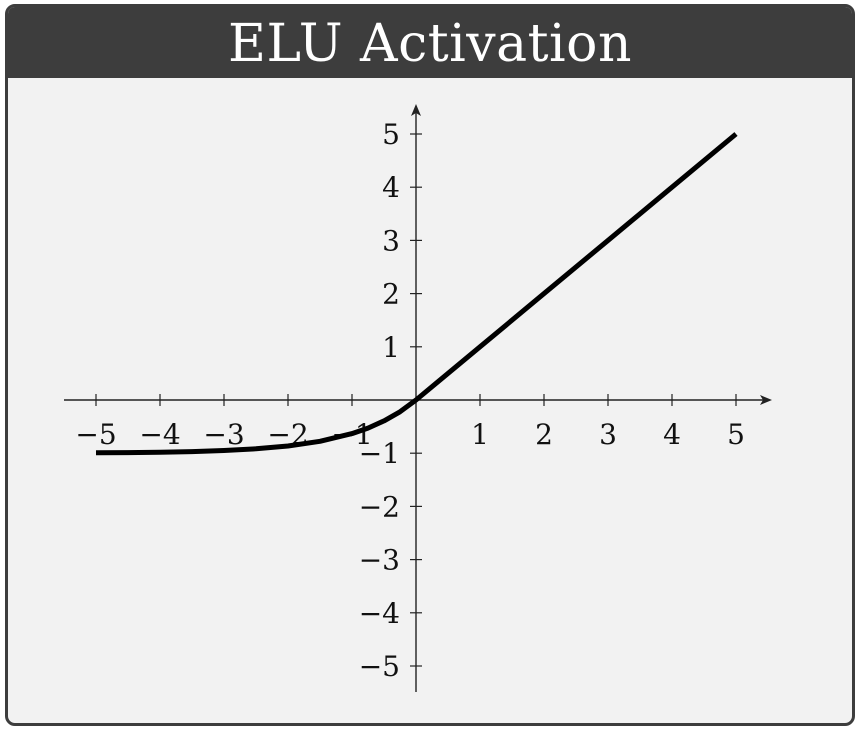  I want to click on x-tick-label: 3, so click(608, 434).